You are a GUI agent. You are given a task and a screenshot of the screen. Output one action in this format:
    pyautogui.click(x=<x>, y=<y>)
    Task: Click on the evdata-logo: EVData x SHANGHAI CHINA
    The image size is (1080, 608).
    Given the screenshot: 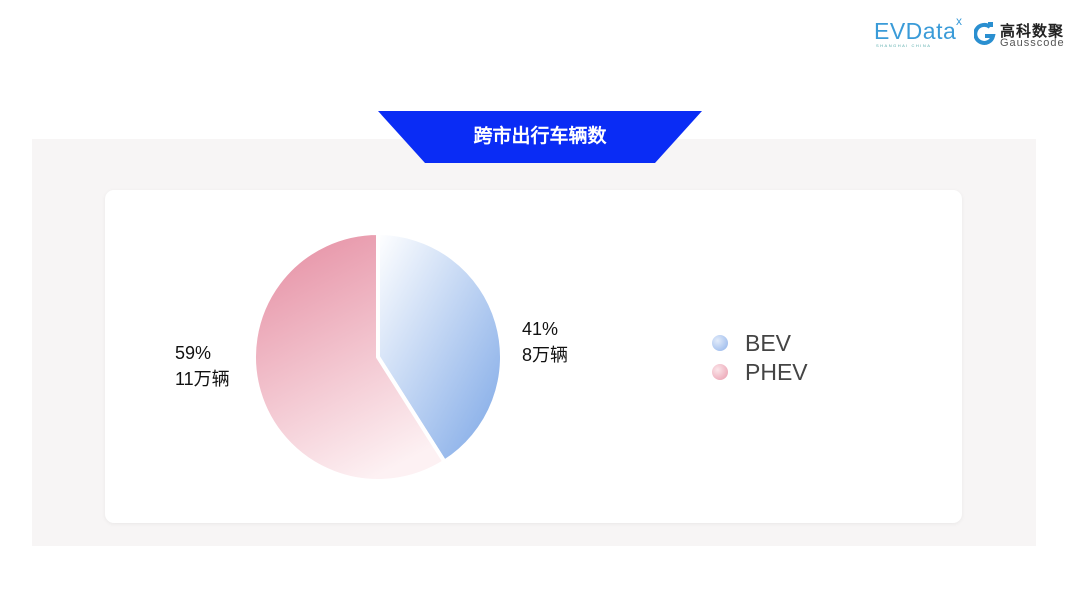 What is the action you would take?
    pyautogui.click(x=918, y=31)
    